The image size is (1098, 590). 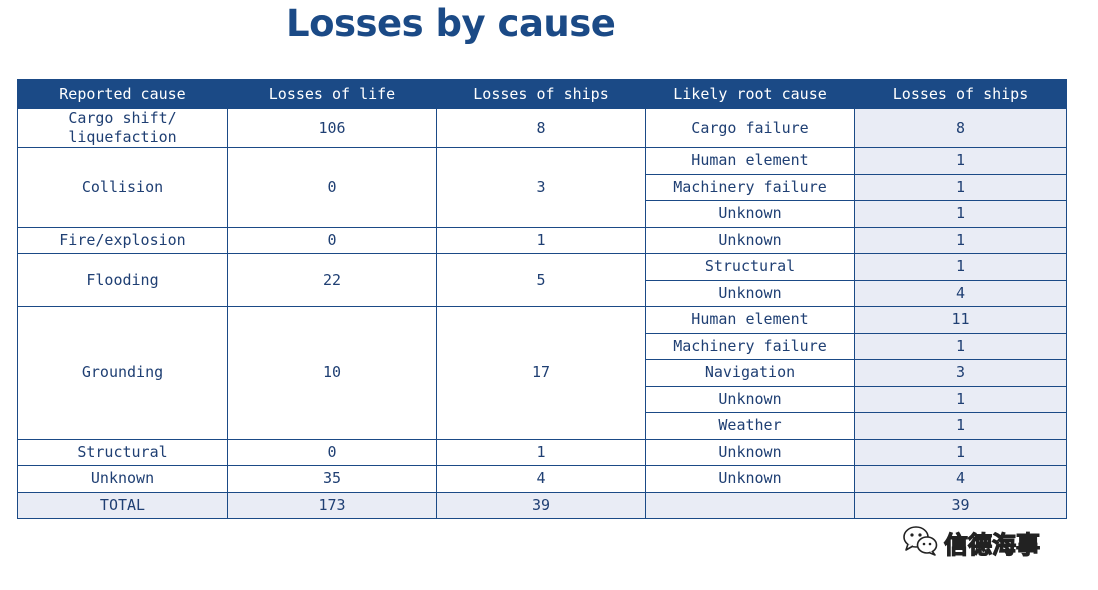 I want to click on header-losses-of-ships: Losses of ships, so click(x=541, y=94).